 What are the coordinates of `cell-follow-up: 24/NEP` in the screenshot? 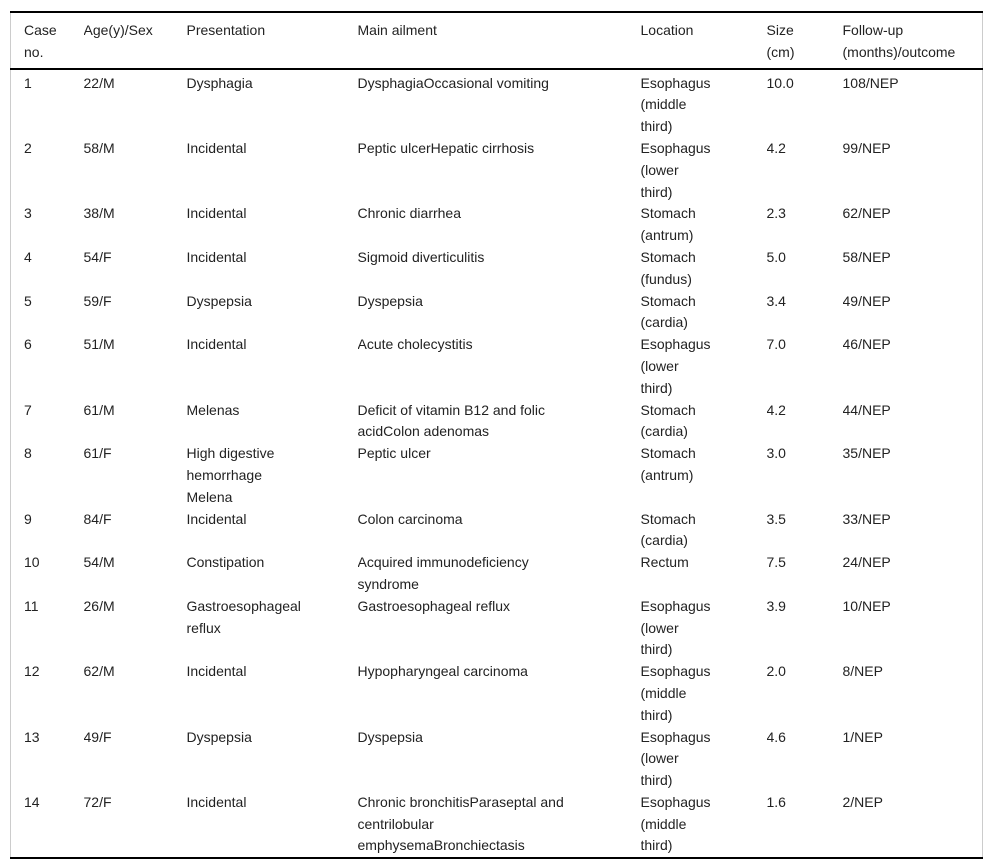 It's located at (866, 562).